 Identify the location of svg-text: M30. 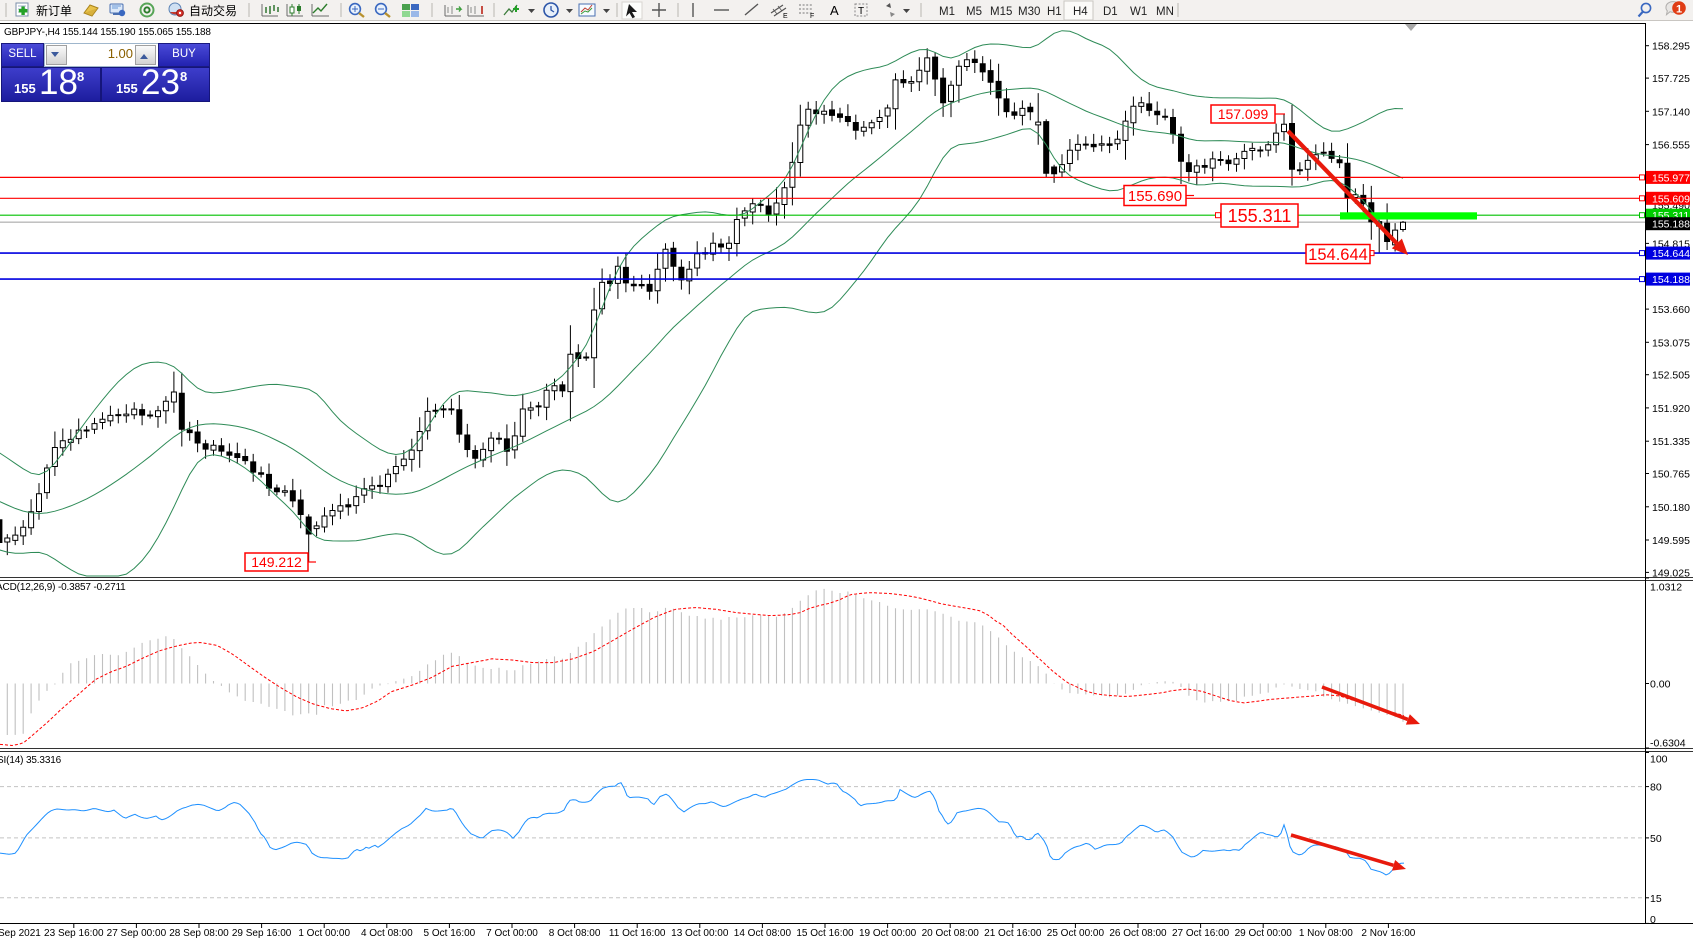
(1029, 12).